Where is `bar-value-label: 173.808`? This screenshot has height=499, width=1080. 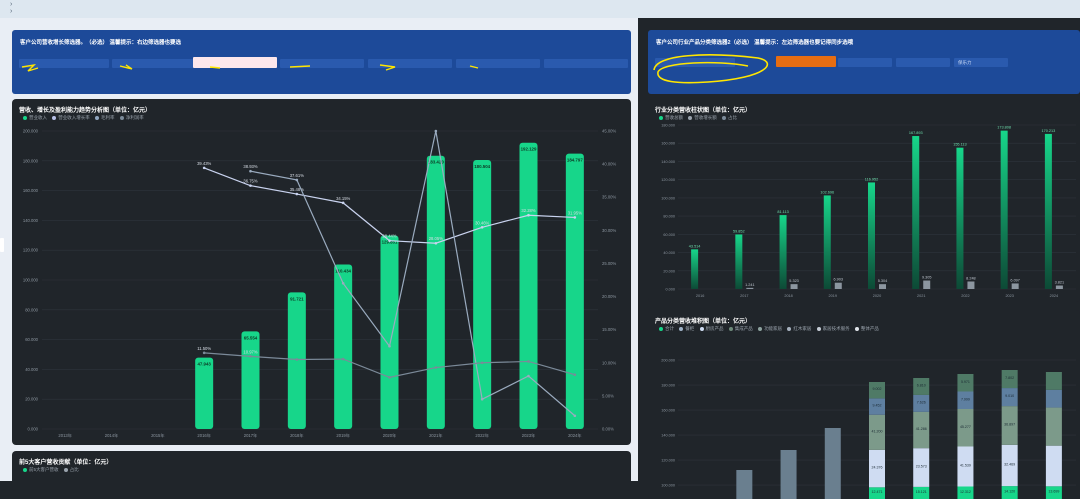 bar-value-label: 173.808 is located at coordinates (1004, 128).